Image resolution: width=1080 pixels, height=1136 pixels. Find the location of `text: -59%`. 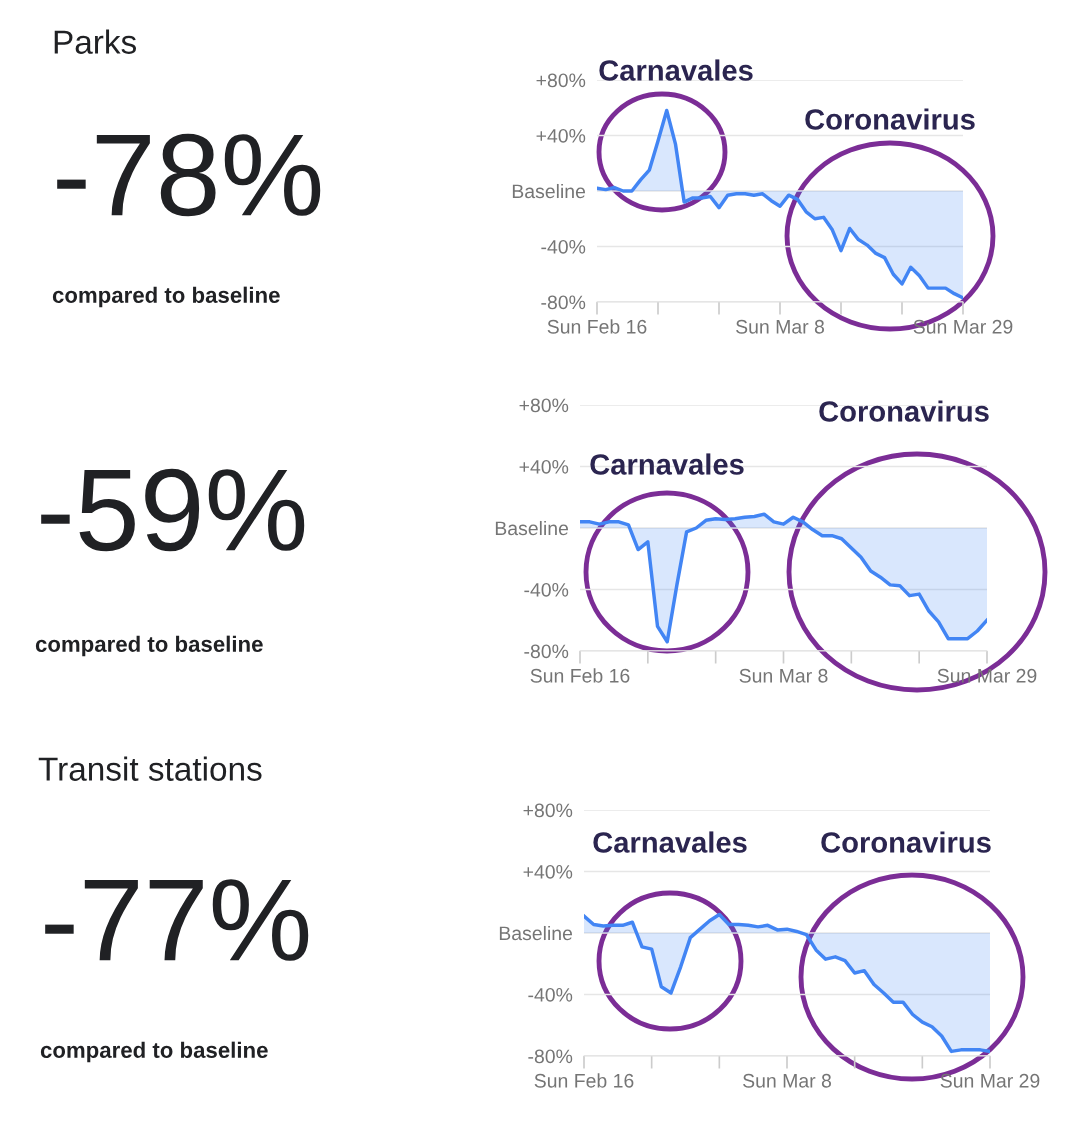

text: -59% is located at coordinates (173, 510).